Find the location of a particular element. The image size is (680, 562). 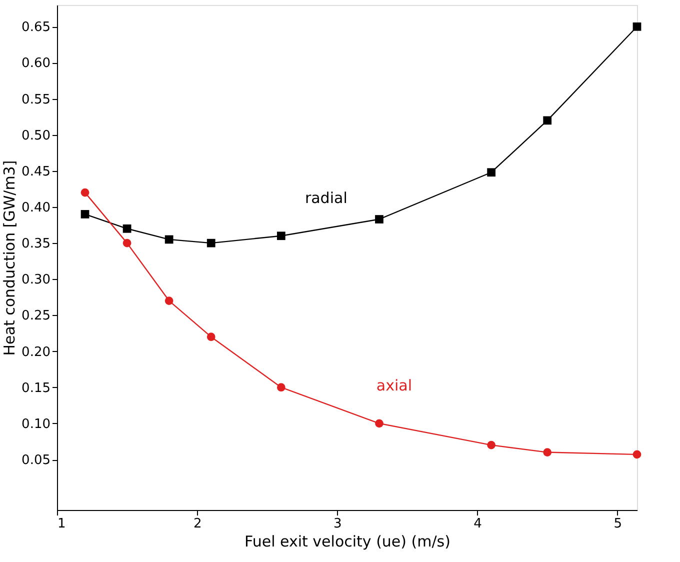

y-tick-label: 0.55 is located at coordinates (36, 100).